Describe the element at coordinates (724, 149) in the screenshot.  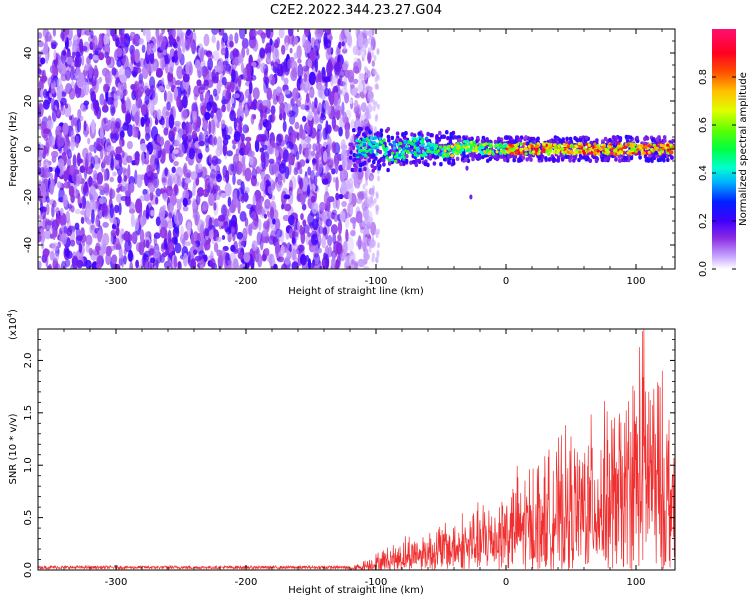
I see `colorbar-gradient` at that location.